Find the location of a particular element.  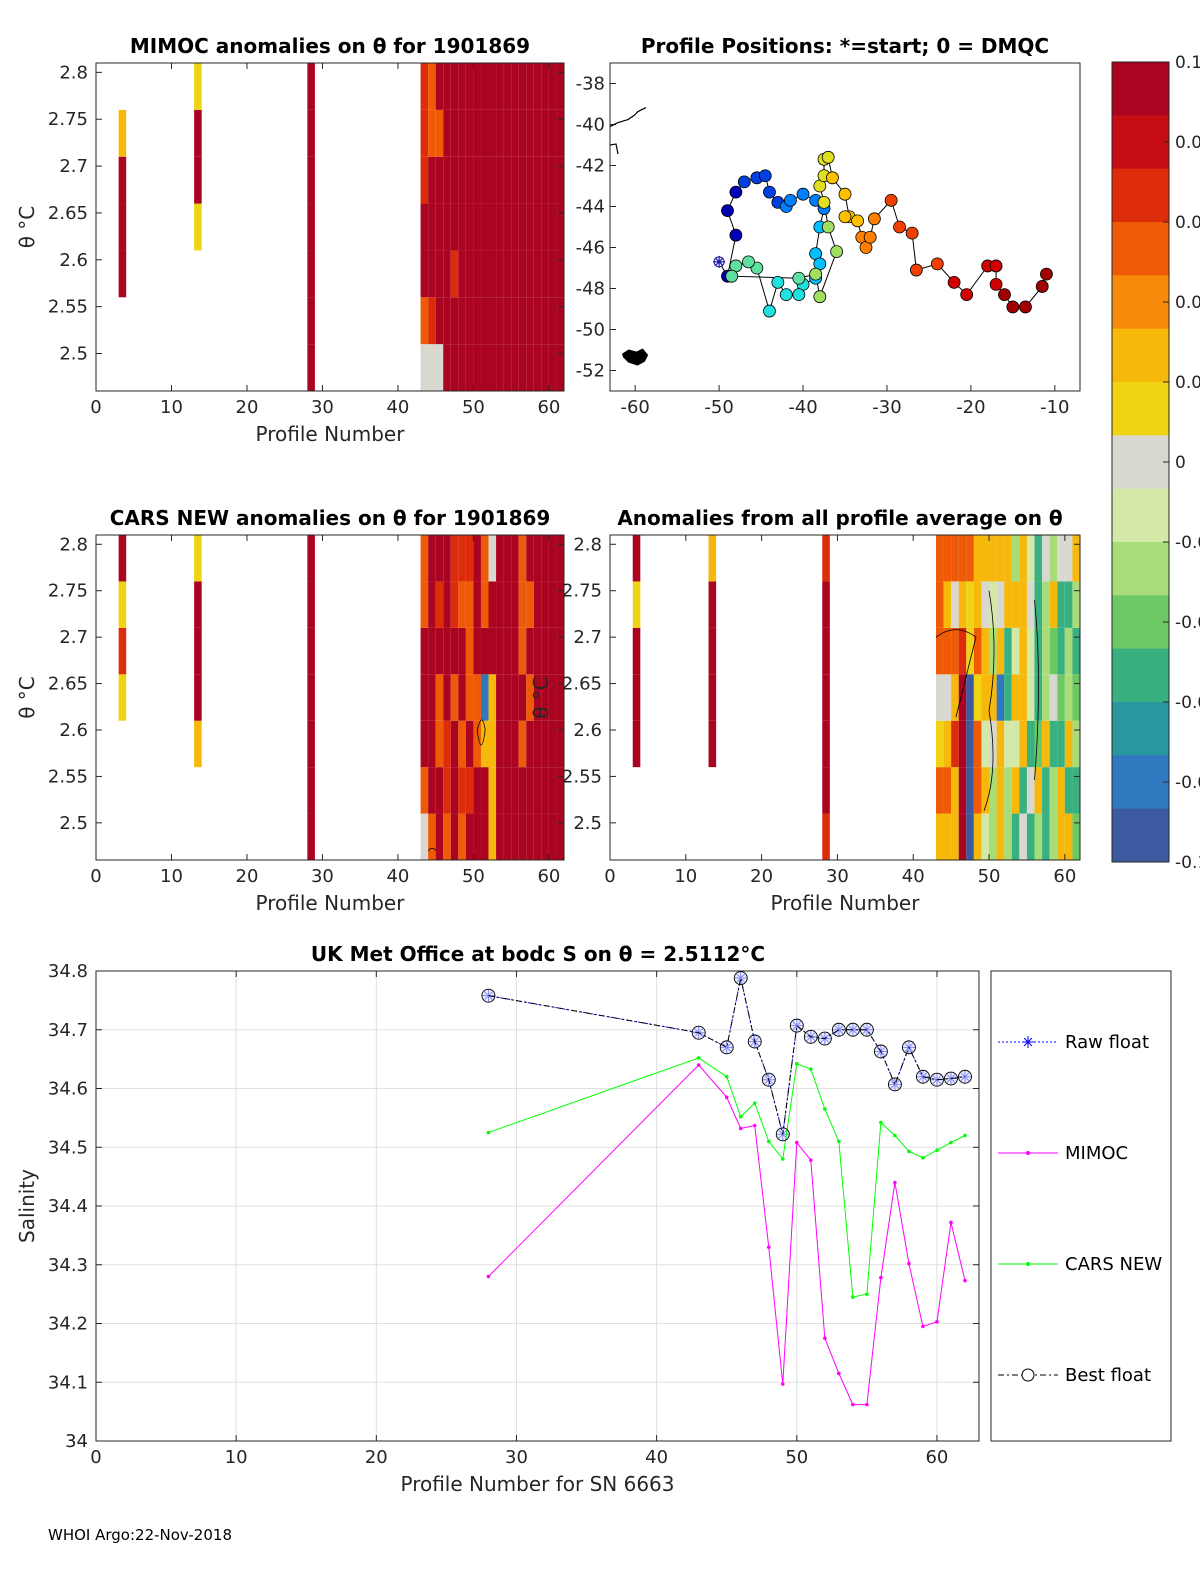

allavg-xtick-label: 50 is located at coordinates (989, 876).